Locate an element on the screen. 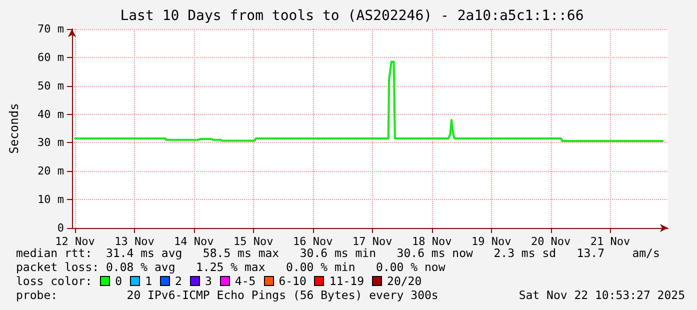 This screenshot has width=697, height=310. y-tick-label: 0 is located at coordinates (60, 228).